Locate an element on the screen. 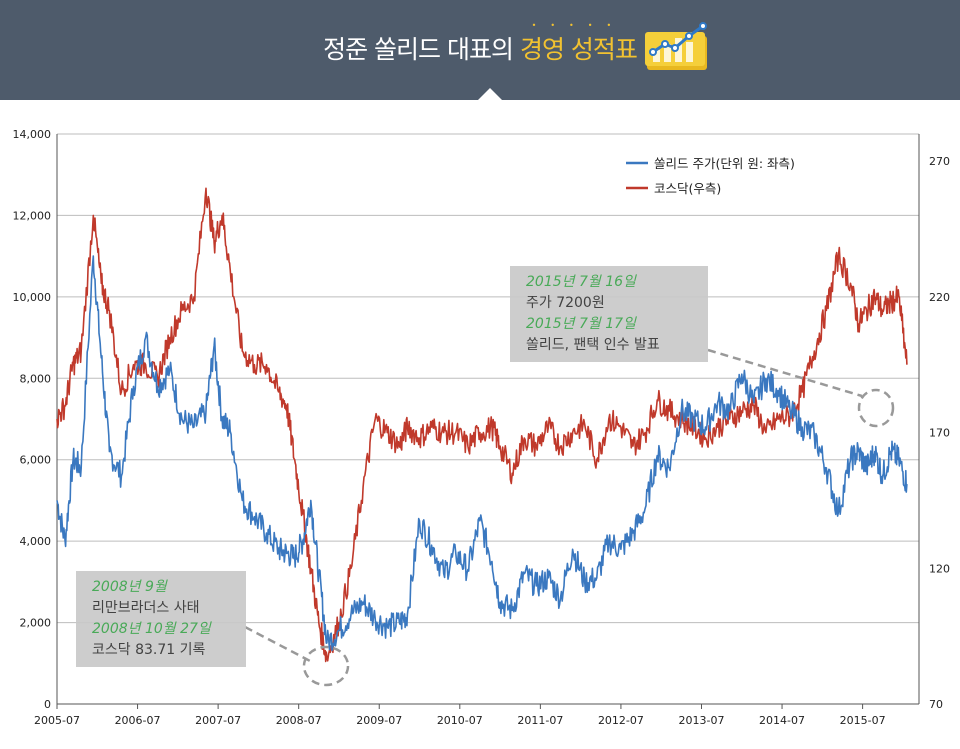 This screenshot has width=960, height=749. header-banner is located at coordinates (480, 50).